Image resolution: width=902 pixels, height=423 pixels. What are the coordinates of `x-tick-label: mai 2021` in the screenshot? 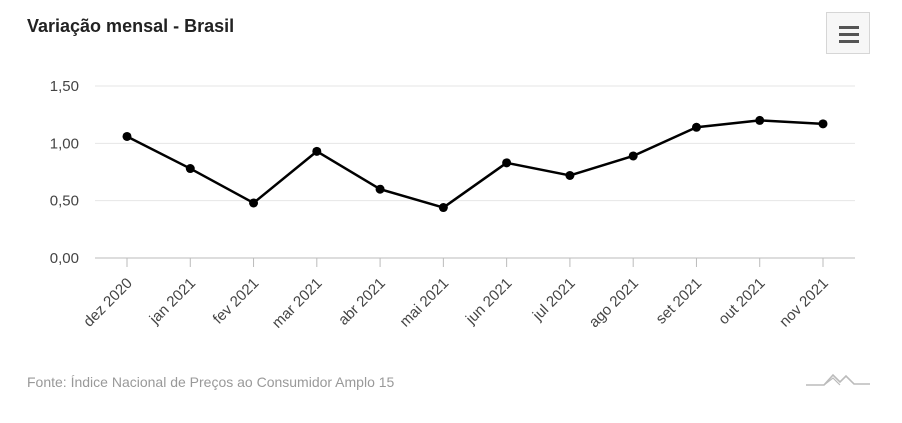 It's located at (425, 303).